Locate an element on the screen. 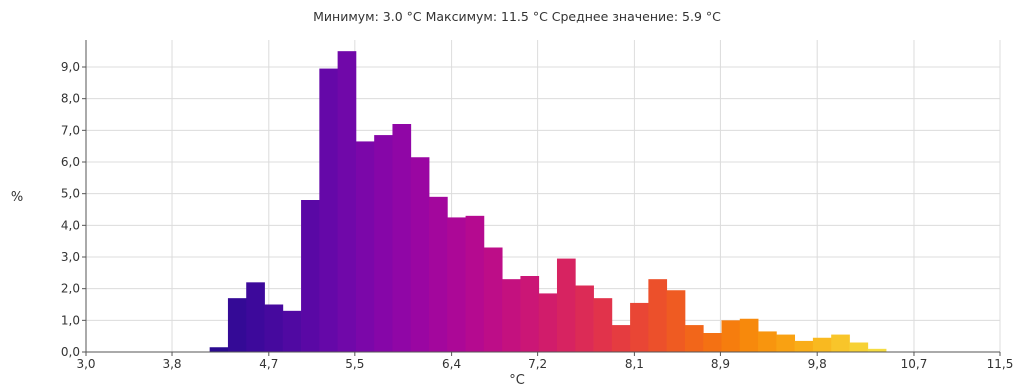 This screenshot has height=387, width=1028. y-tick-label: 6,0 is located at coordinates (70, 162).